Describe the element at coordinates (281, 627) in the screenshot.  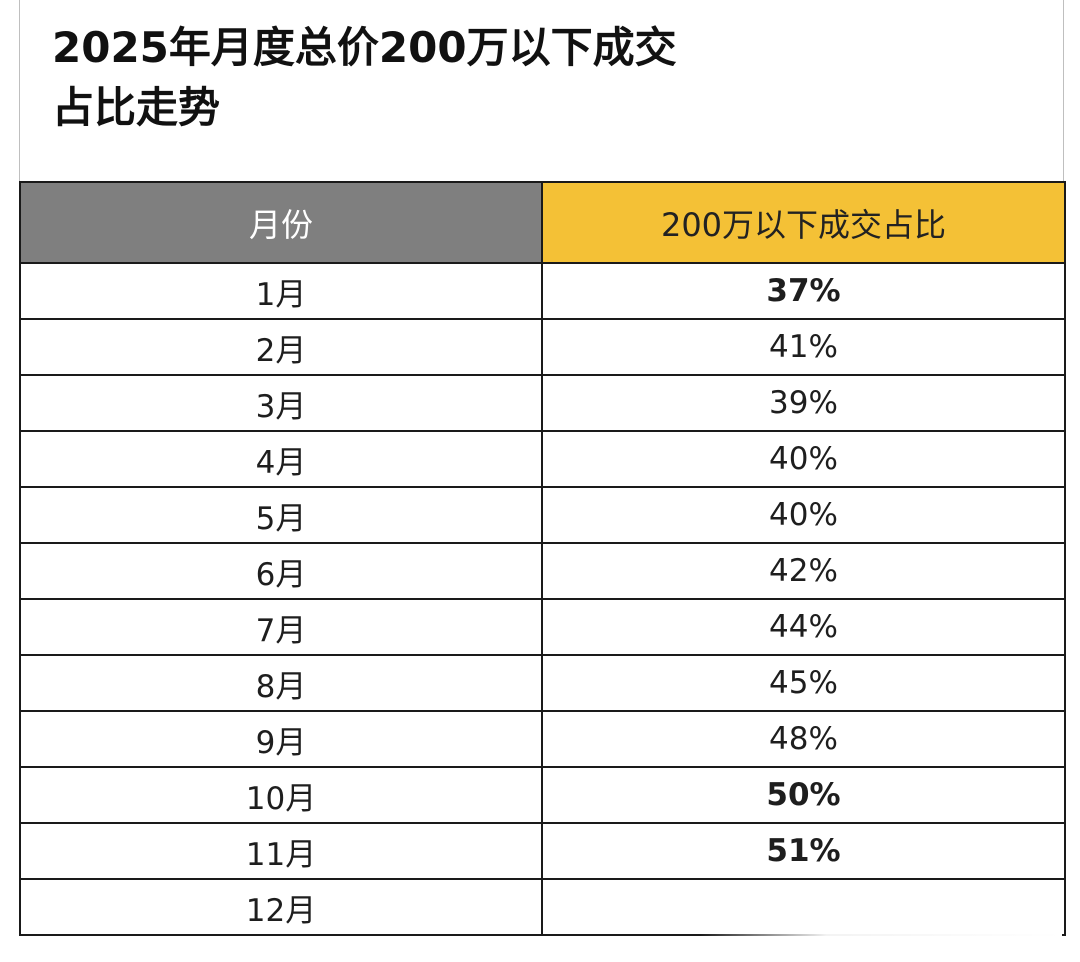
I see `month-cell: 7月` at that location.